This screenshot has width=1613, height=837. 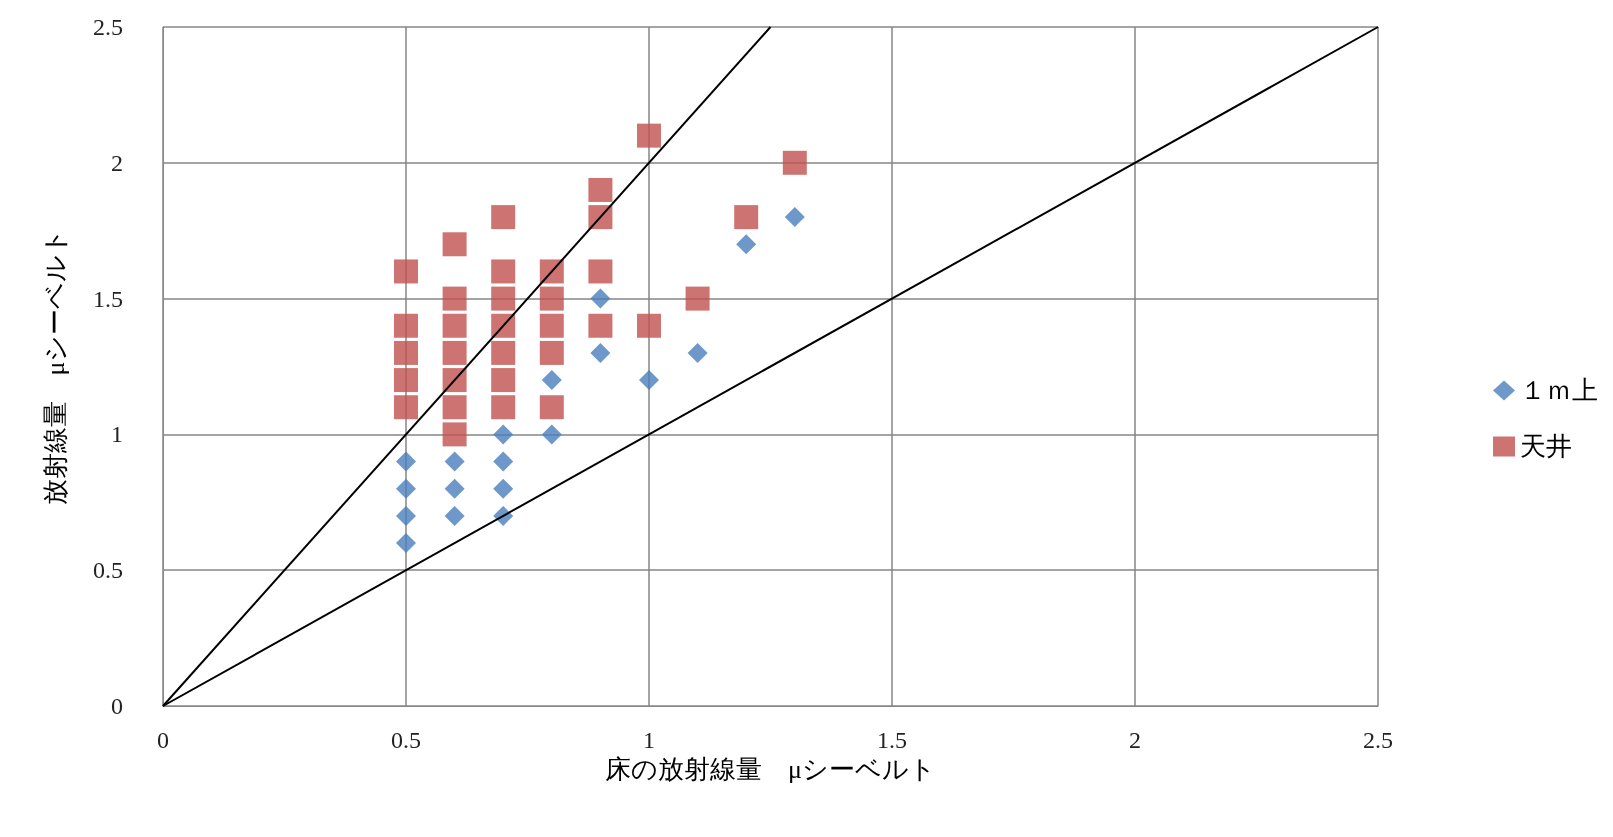 What do you see at coordinates (117, 434) in the screenshot?
I see `y-tick-label: 1` at bounding box center [117, 434].